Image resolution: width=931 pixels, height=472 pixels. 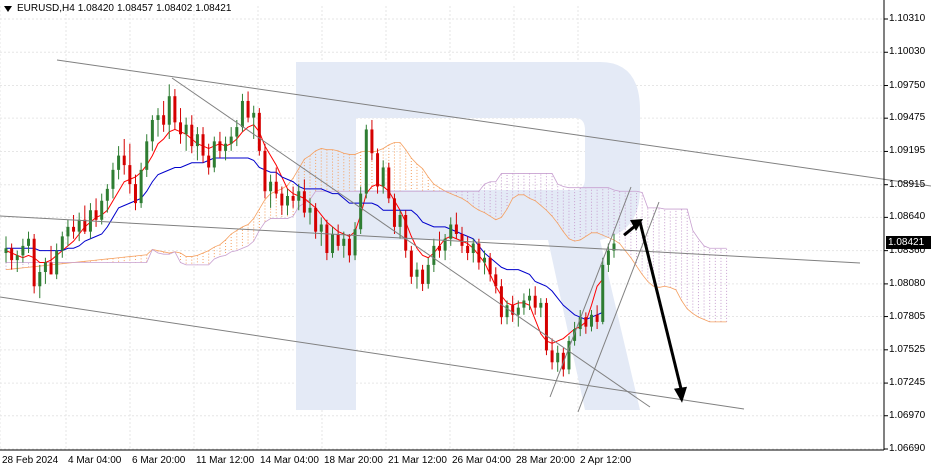 What do you see at coordinates (907, 217) in the screenshot?
I see `y-tick-label: 1.08640` at bounding box center [907, 217].